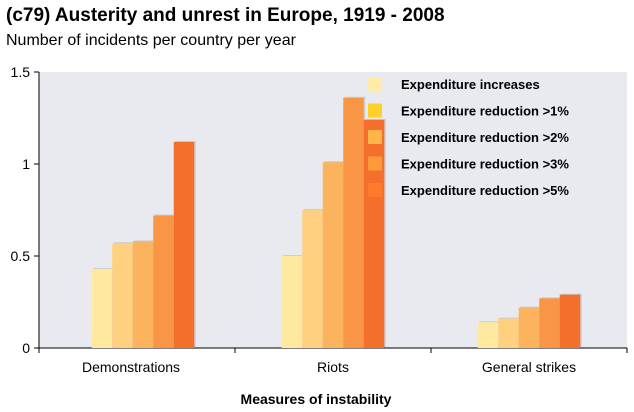 This screenshot has height=412, width=634. What do you see at coordinates (485, 164) in the screenshot?
I see `legend-label: Expenditure reduction >3%` at bounding box center [485, 164].